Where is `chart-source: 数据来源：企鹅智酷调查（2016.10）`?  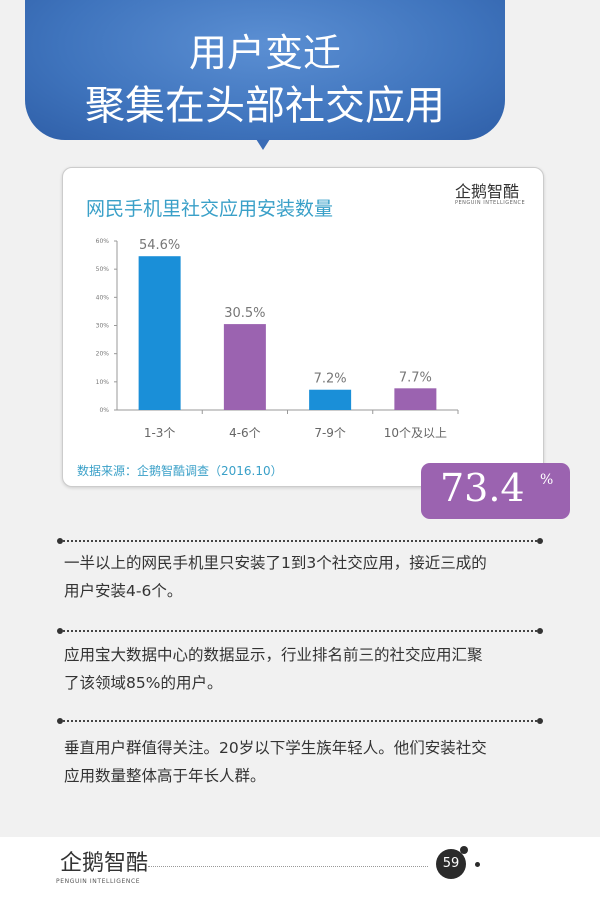
chart-source: 数据来源：企鹅智酷调查（2016.10） is located at coordinates (180, 471).